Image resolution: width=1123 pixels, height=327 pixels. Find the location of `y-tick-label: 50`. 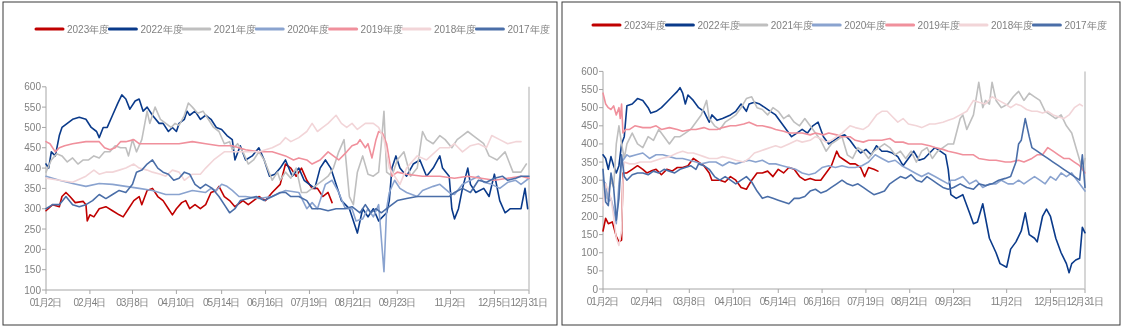

y-tick-label: 50 is located at coordinates (592, 271).